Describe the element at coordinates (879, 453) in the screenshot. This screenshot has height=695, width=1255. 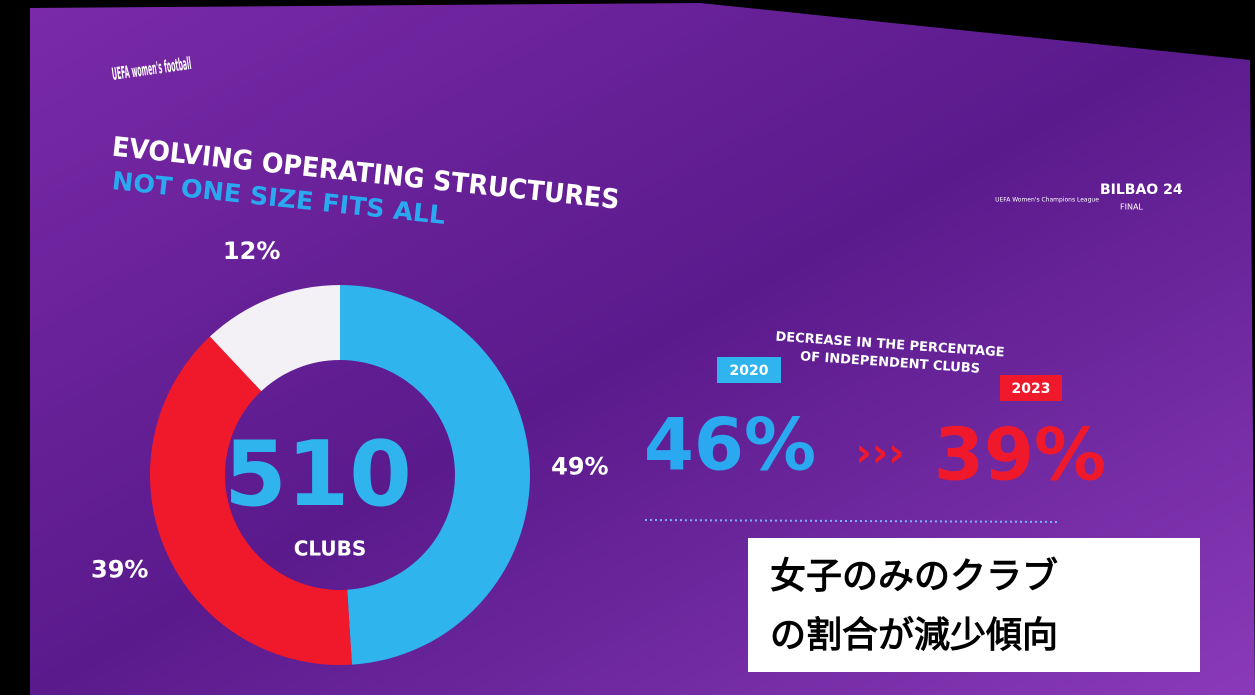
I see `arrows: ›››` at that location.